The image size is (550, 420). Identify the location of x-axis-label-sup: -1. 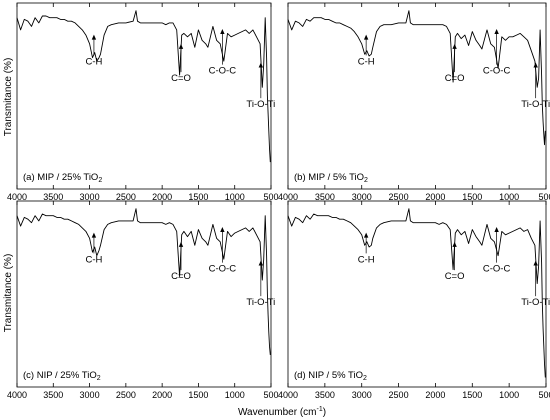
(319, 409).